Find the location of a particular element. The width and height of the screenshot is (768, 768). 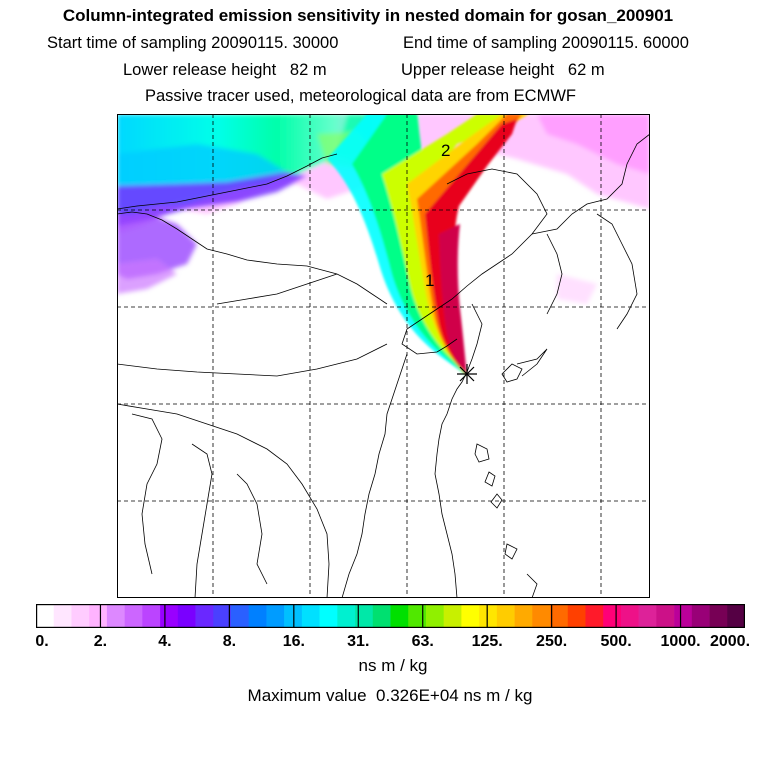

marker-label-1: 1 is located at coordinates (429, 280).